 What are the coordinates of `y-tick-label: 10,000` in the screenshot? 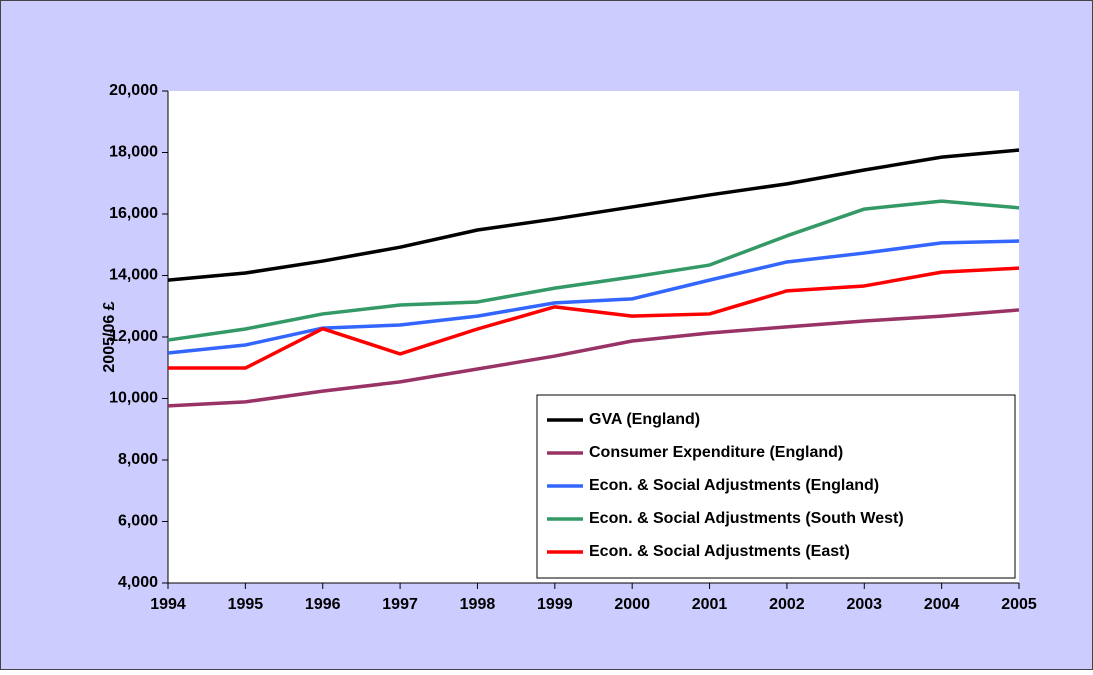 It's located at (133, 398).